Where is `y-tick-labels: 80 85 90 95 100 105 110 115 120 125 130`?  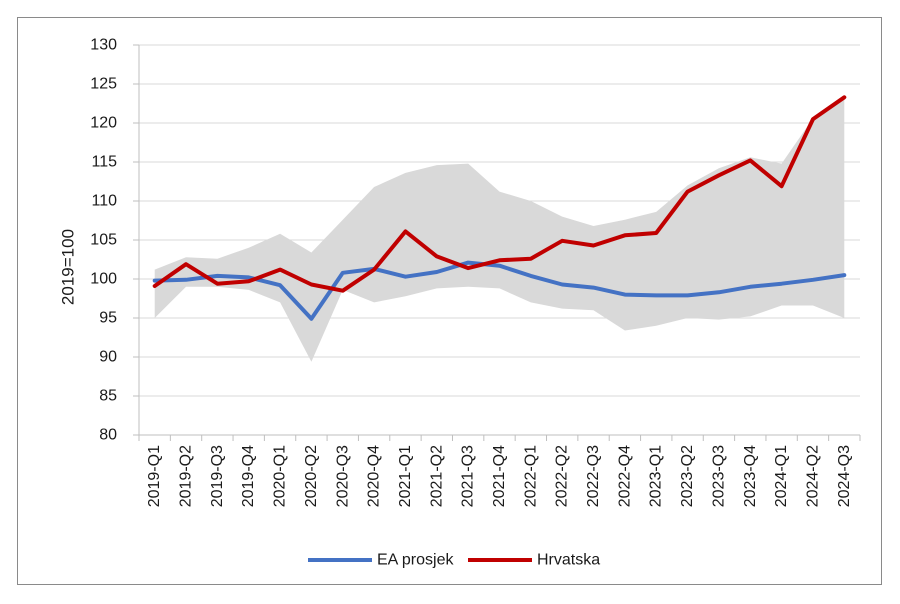
y-tick-labels: 80 85 90 95 100 105 110 115 120 125 130 is located at coordinates (103, 240).